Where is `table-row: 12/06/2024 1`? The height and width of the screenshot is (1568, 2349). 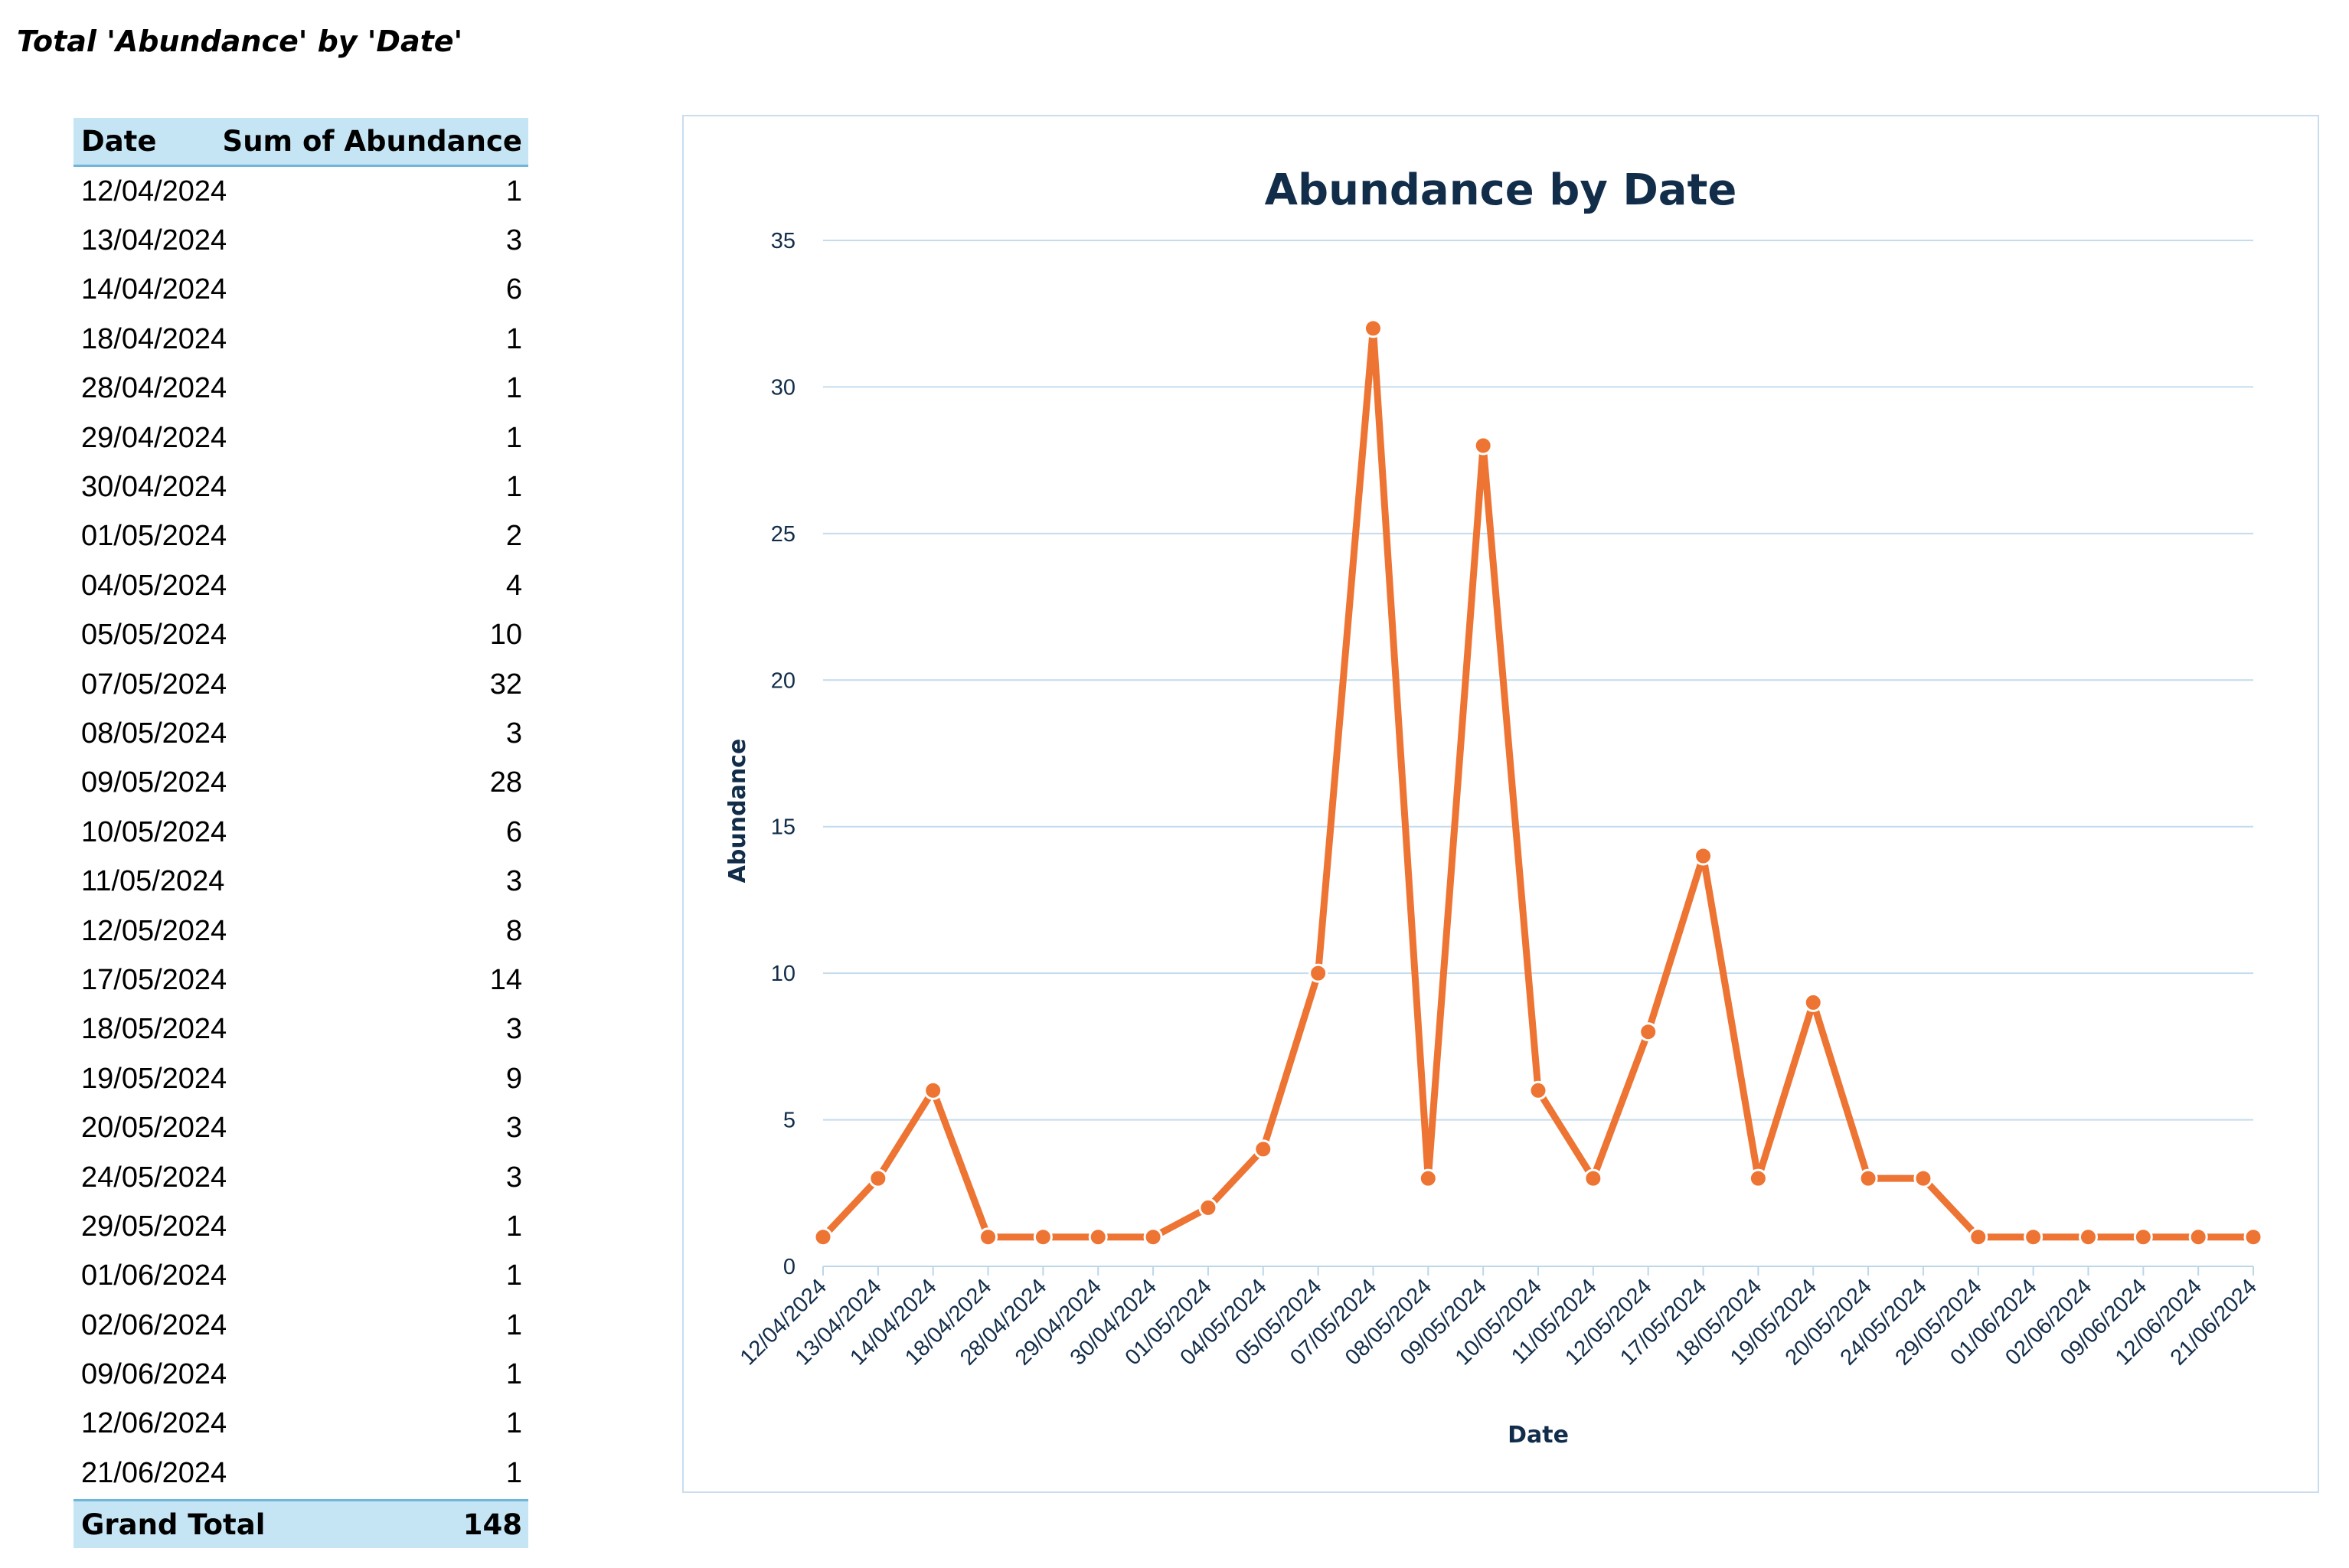
table-row: 12/06/2024 1 is located at coordinates (301, 1424).